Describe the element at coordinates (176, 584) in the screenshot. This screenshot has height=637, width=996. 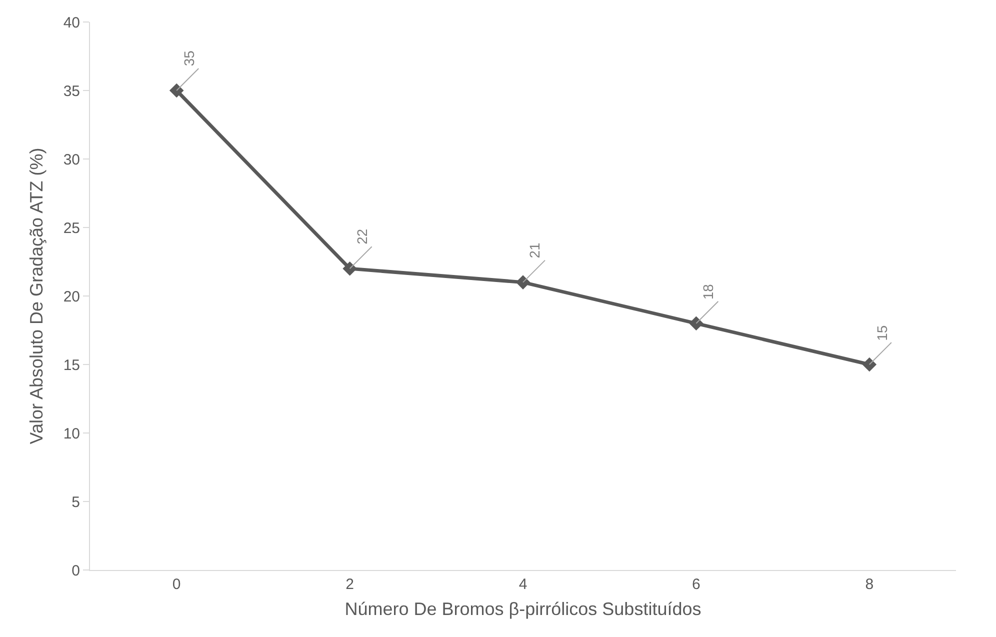
I see `x-tick-label: 0` at that location.